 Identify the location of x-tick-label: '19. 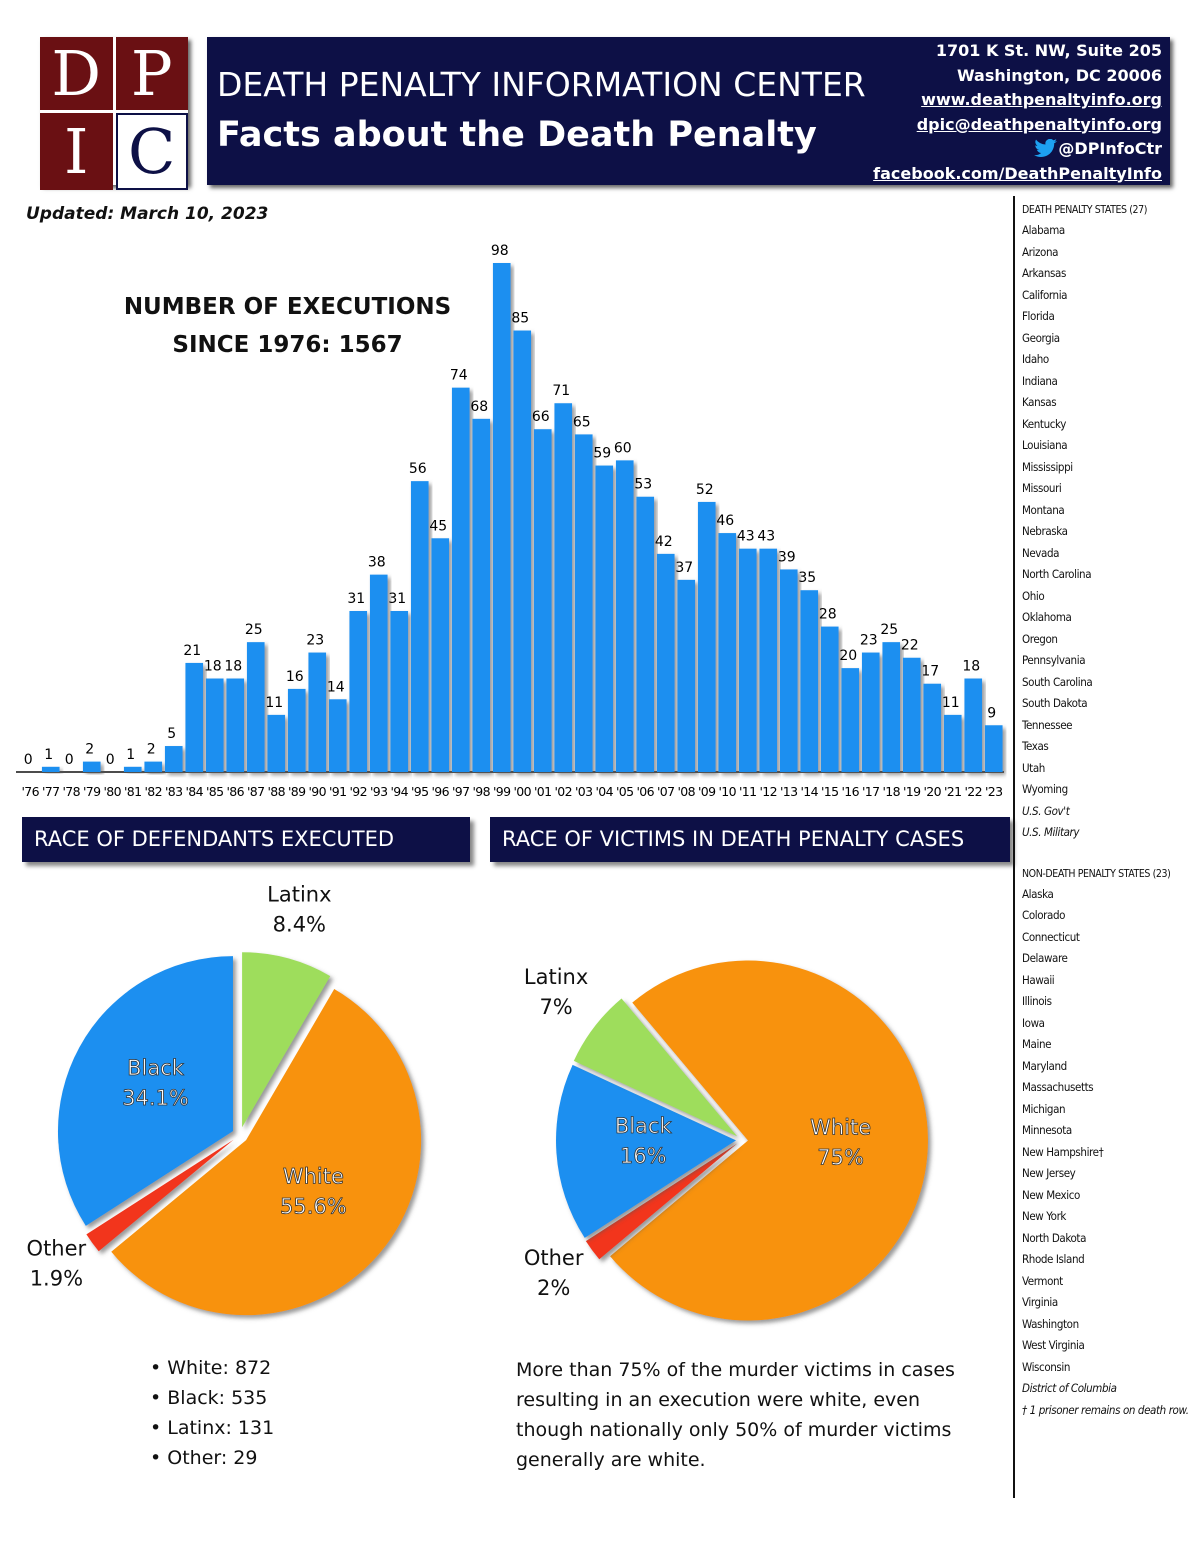
(912, 791).